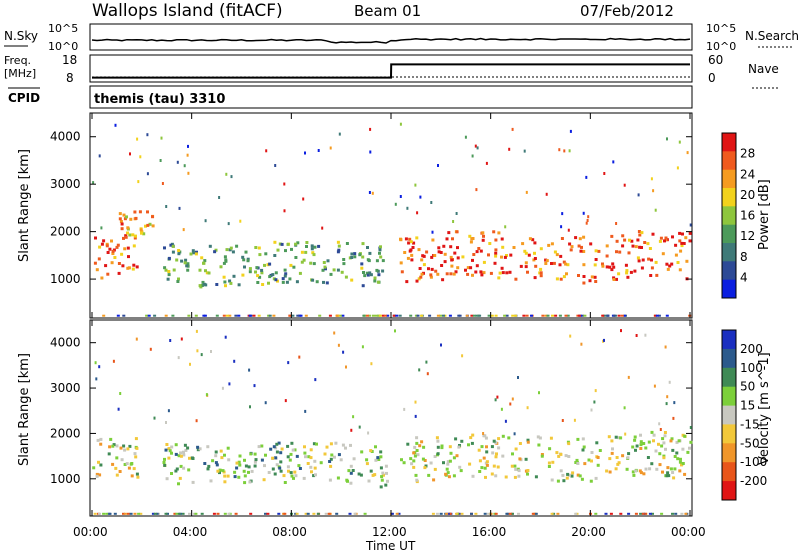  Describe the element at coordinates (65, 184) in the screenshot. I see `y-tick-label: 3000` at that location.